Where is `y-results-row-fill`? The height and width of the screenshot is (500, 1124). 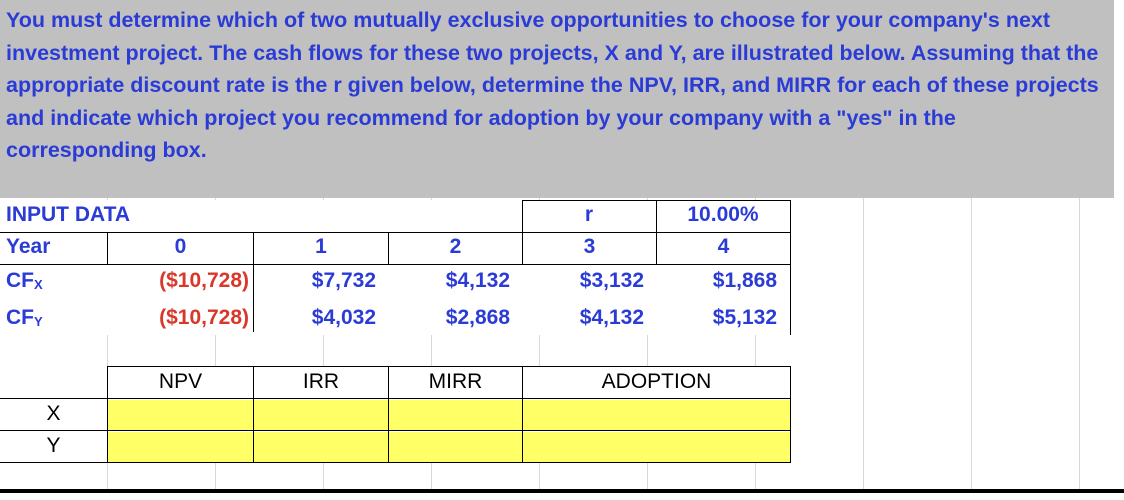
y-results-row-fill is located at coordinates (448, 447).